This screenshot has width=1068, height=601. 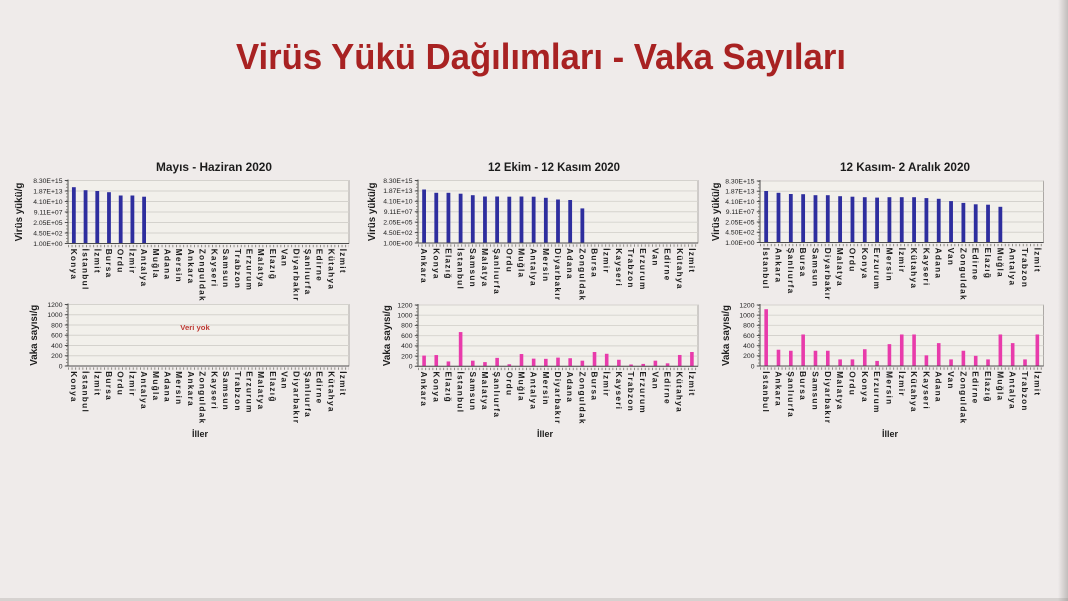 What do you see at coordinates (48, 212) in the screenshot?
I see `svg-text: 9.11E+07` at bounding box center [48, 212].